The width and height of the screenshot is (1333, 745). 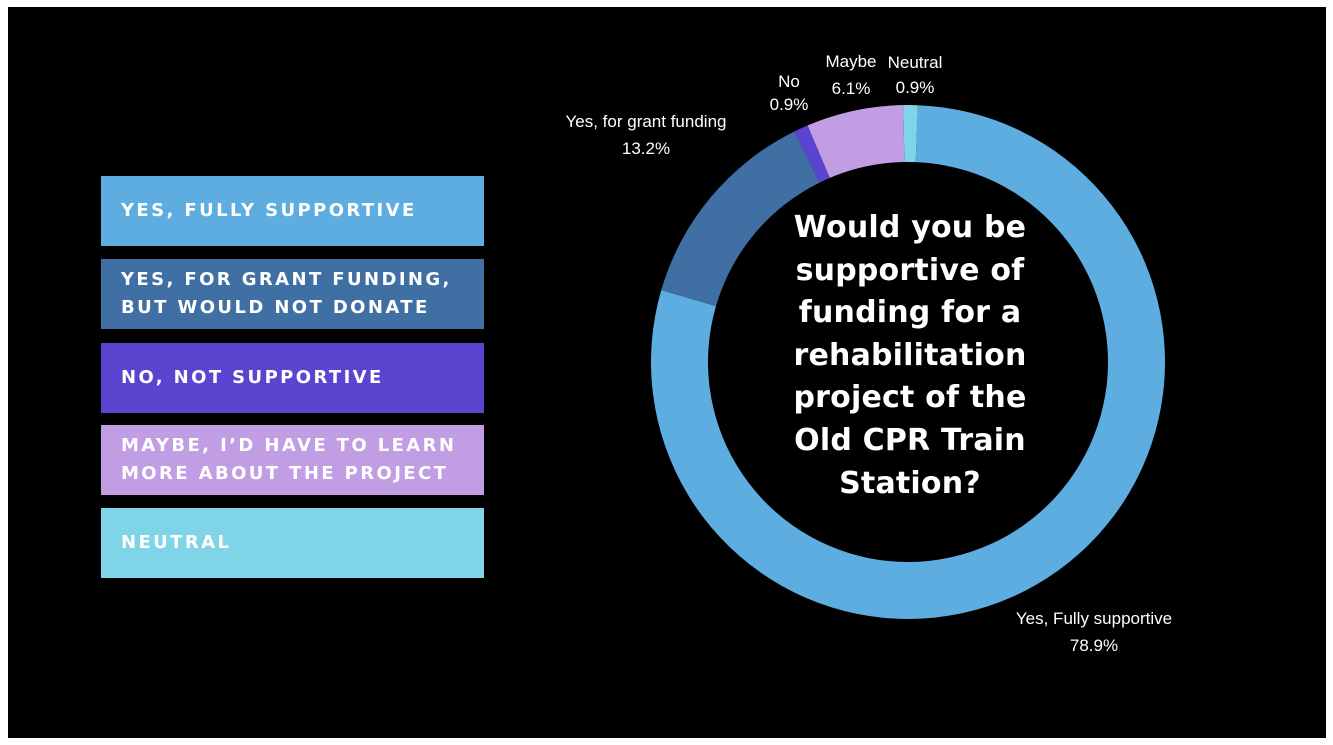 What do you see at coordinates (1094, 645) in the screenshot?
I see `label-fully-supportive-value: 78.9%` at bounding box center [1094, 645].